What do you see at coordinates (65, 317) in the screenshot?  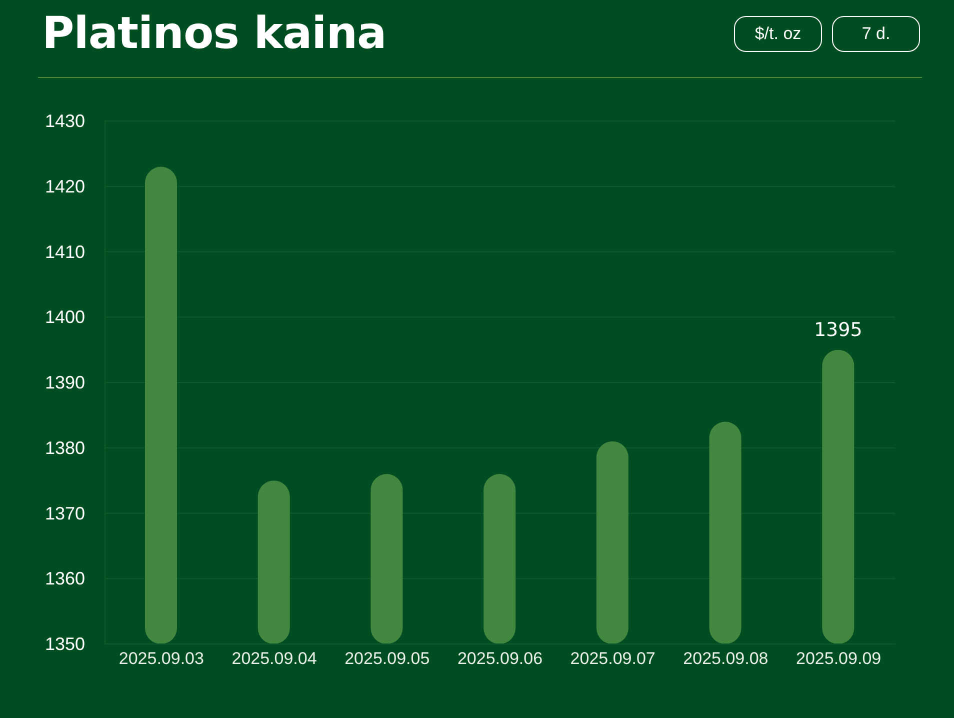 I see `y-tick-label: 1400` at bounding box center [65, 317].